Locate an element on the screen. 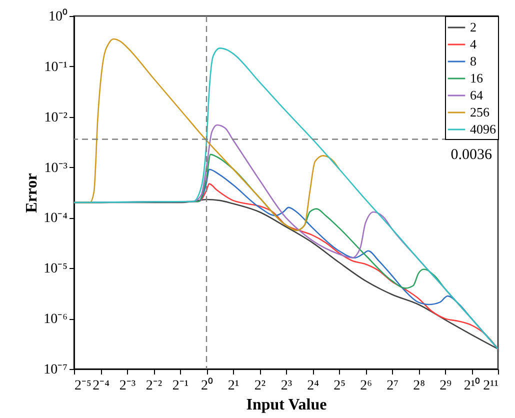 This screenshot has width=515, height=418. x-tick-label: 2⁻⁵ is located at coordinates (83, 386).